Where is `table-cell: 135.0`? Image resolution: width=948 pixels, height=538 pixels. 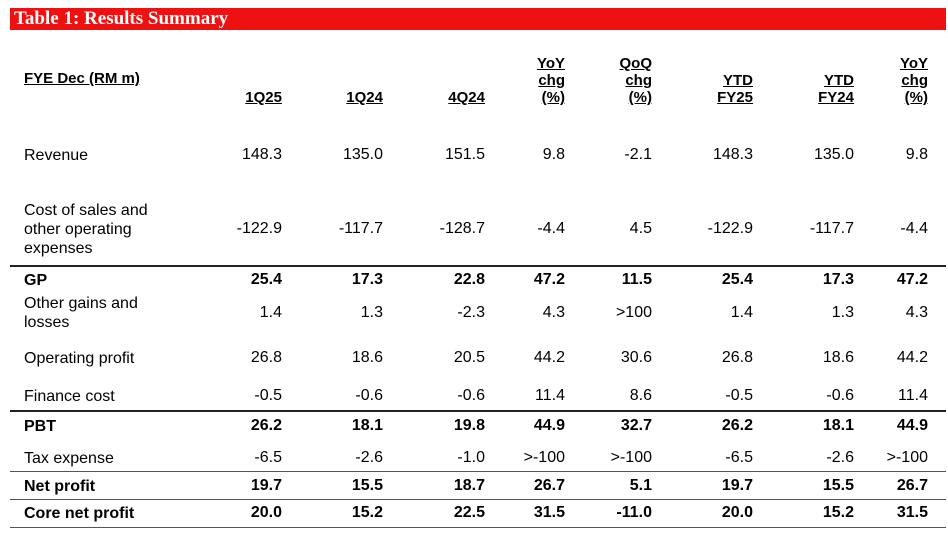
table-cell: 135.0 is located at coordinates (833, 154).